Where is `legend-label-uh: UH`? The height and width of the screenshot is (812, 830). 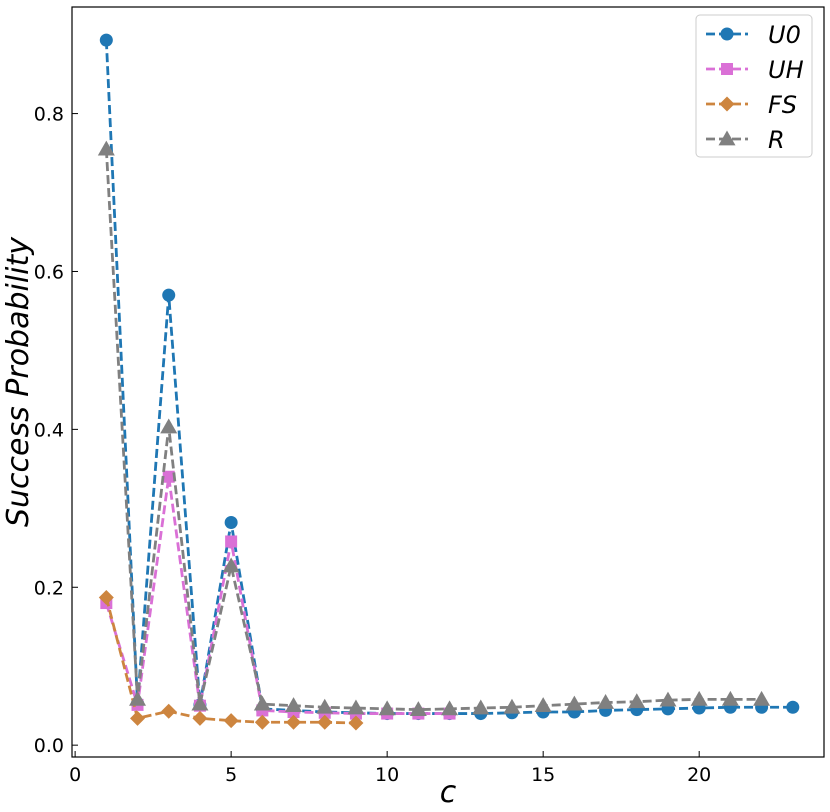 legend-label-uh: UH is located at coordinates (786, 70).